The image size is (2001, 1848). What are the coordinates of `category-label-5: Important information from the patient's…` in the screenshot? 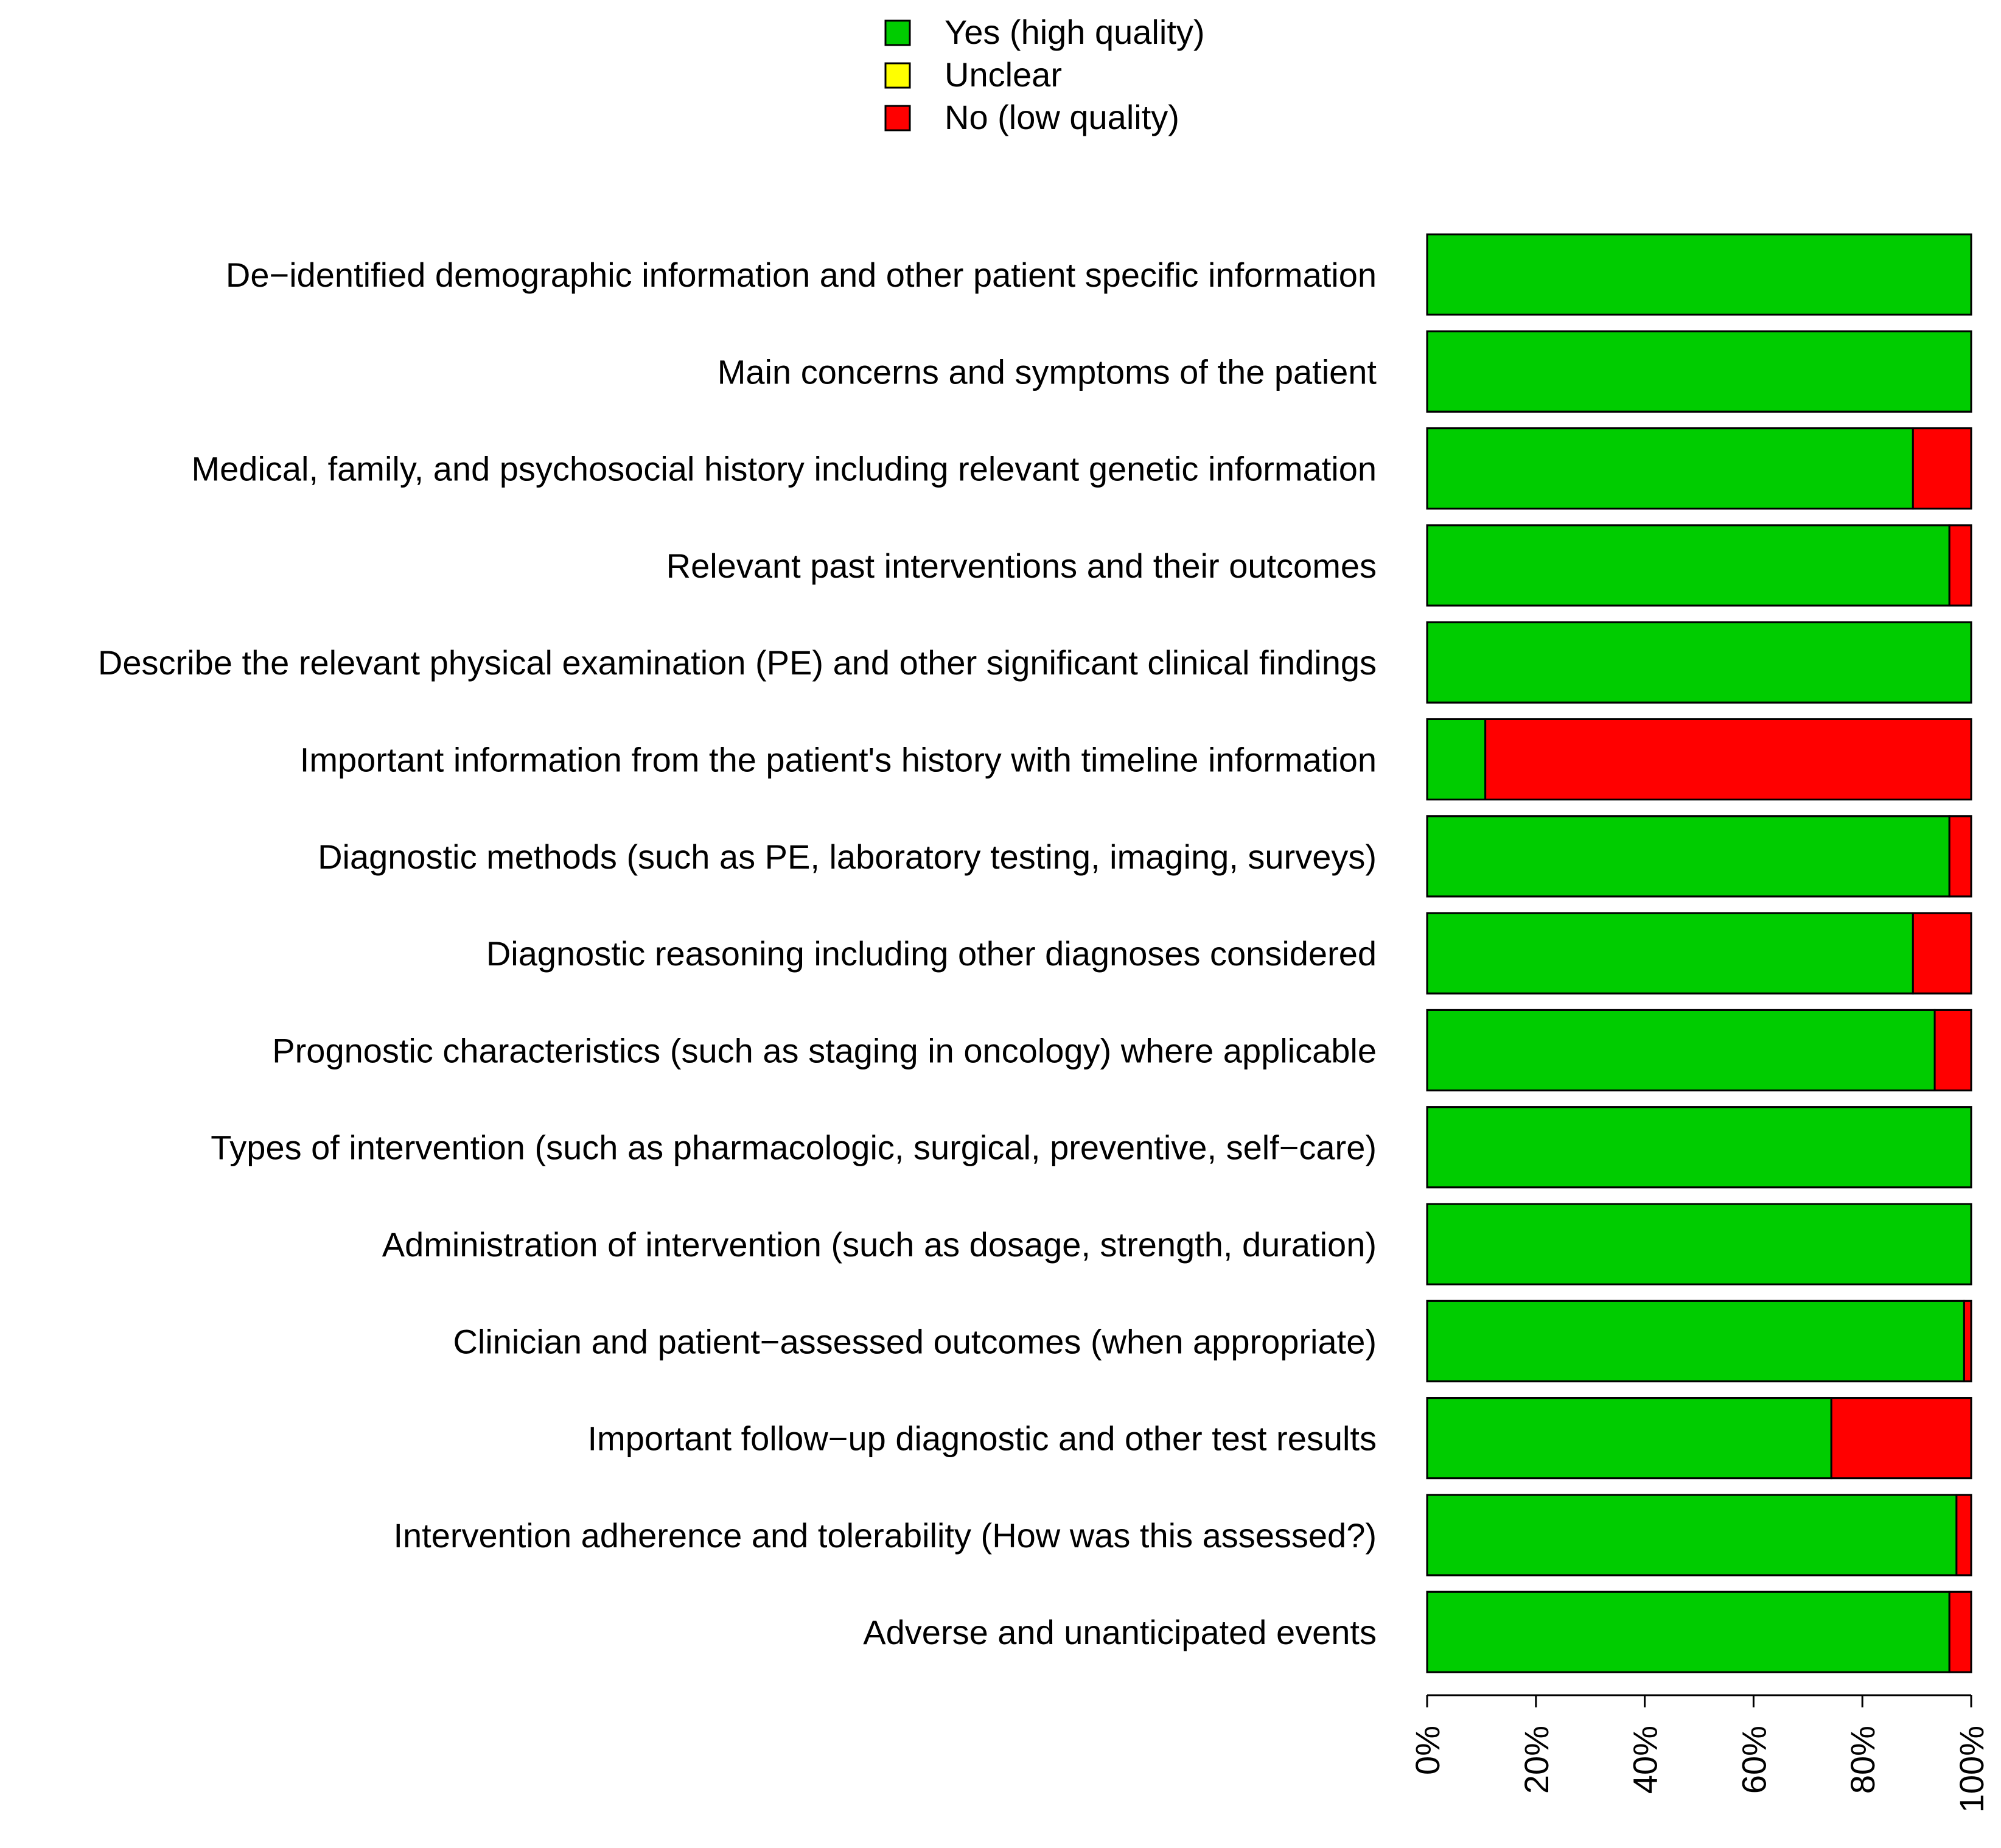 It's located at (839, 760).